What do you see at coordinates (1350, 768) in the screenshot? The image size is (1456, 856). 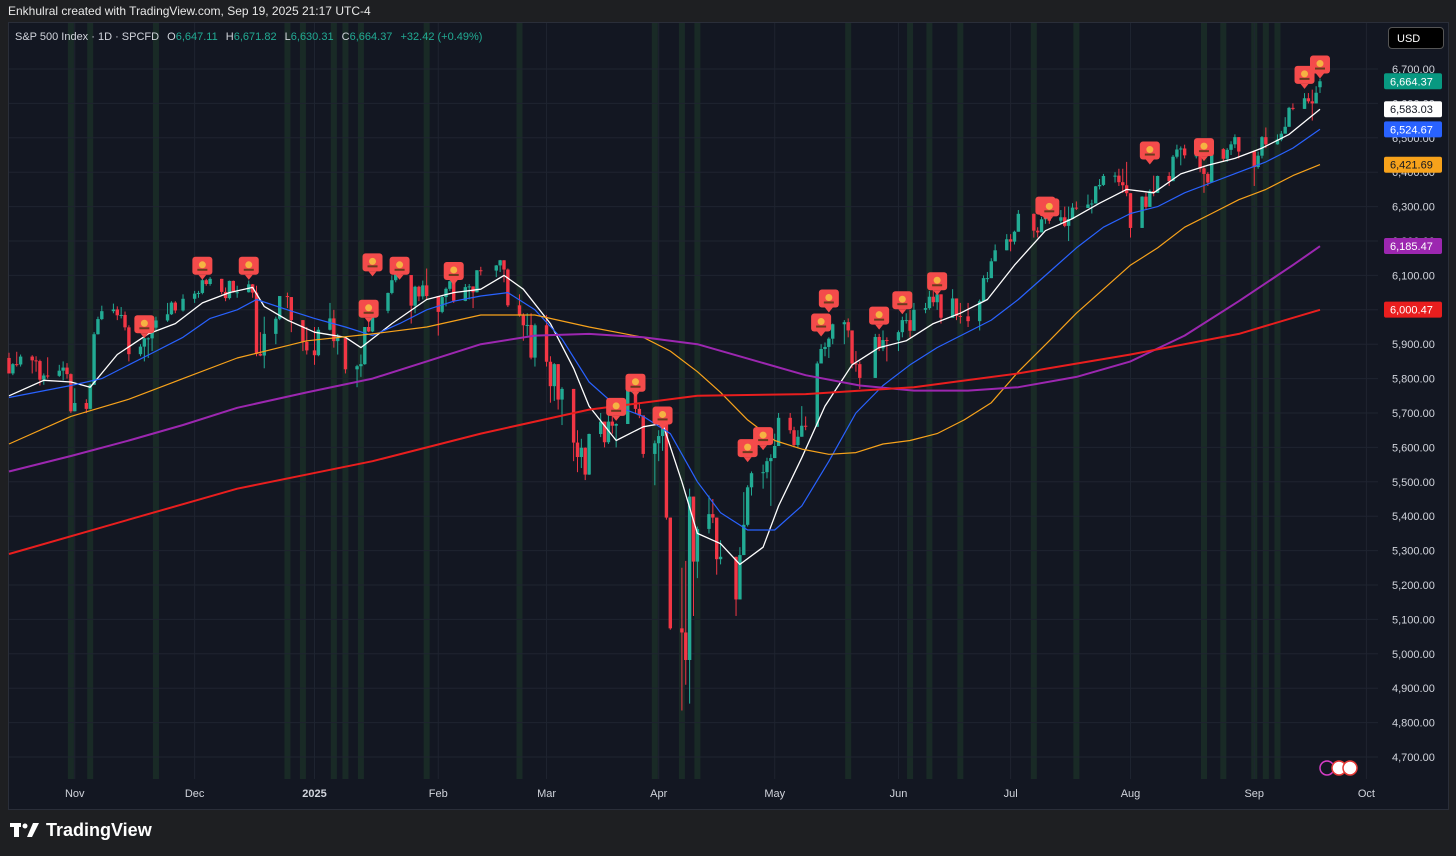 I see `us-flag-icon` at bounding box center [1350, 768].